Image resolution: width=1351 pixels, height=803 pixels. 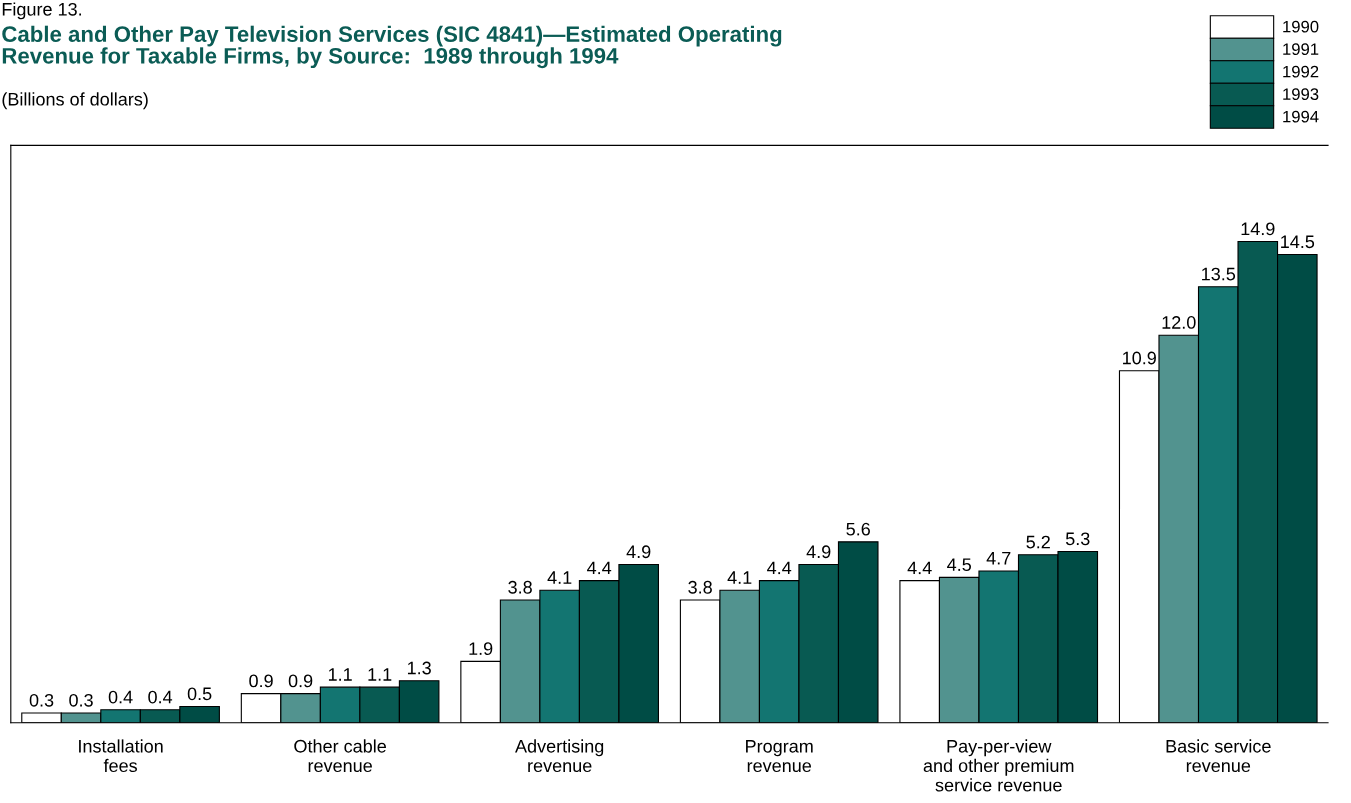 What do you see at coordinates (392, 47) in the screenshot?
I see `chart-title: Cable and Other Pay Television Services (SIC 4841)—Estimated Operating Revenue for Taxable Firms, by Source: 1989 through 1994` at bounding box center [392, 47].